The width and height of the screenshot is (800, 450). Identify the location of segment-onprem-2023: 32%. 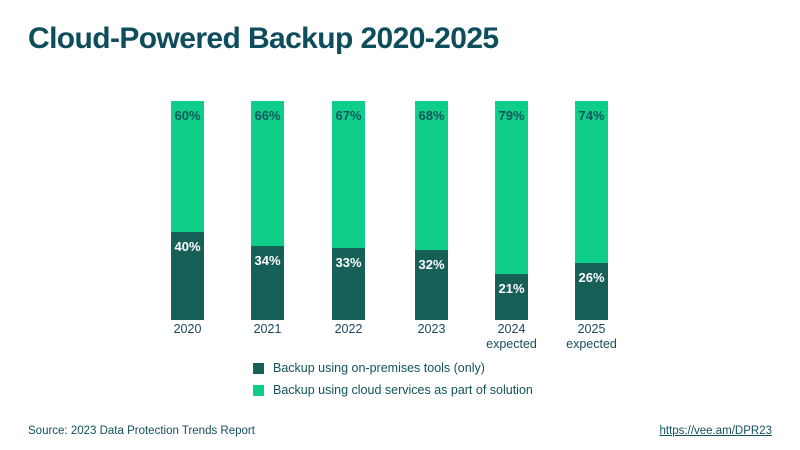
(431, 284).